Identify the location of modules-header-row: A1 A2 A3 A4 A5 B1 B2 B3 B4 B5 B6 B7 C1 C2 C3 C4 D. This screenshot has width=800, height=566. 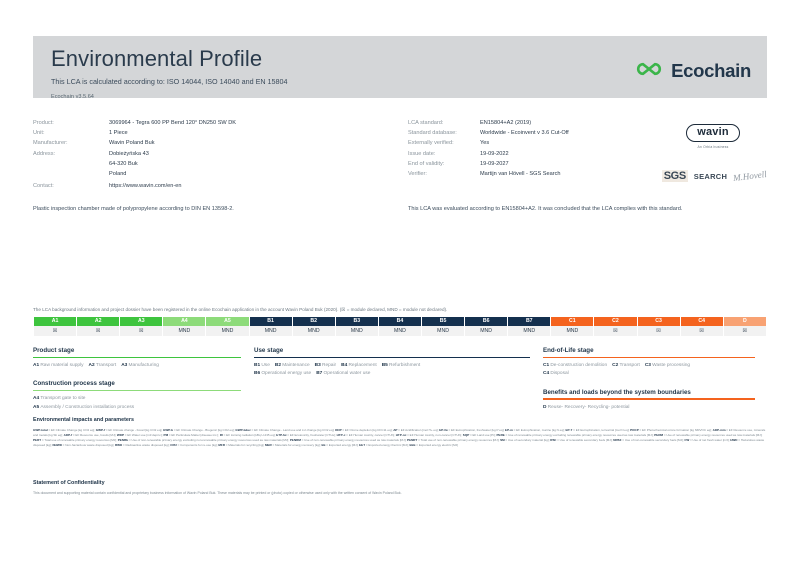
(400, 321).